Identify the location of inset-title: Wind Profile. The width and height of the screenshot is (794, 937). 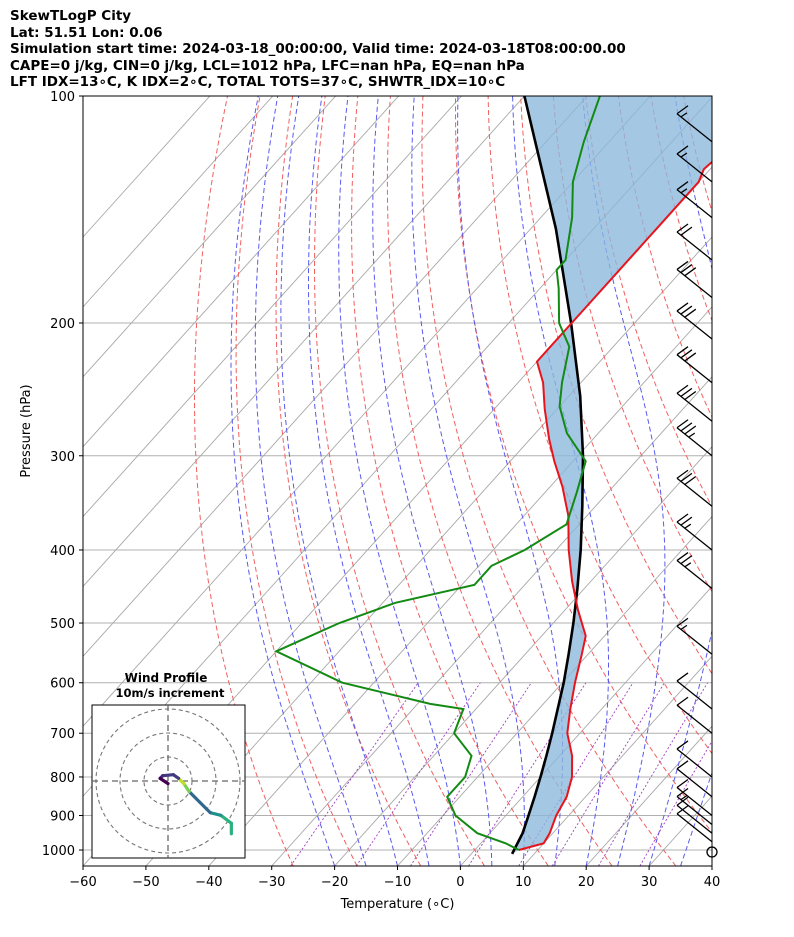
(166, 678).